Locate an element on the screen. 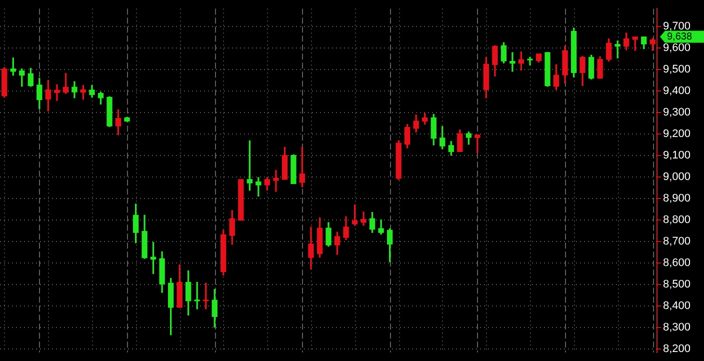  y-tick-label: 9,600 is located at coordinates (677, 48).